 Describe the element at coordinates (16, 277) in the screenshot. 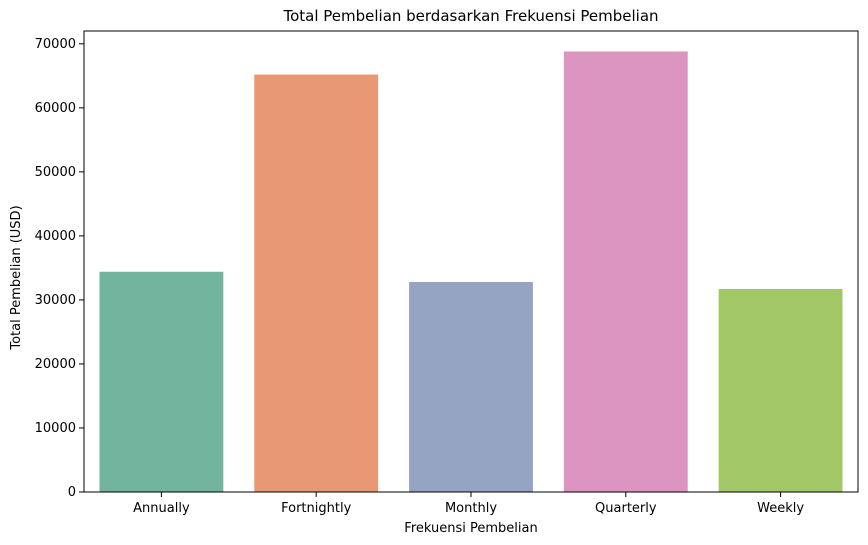

I see `y-axis-label: Total Pembelian (USD)` at that location.